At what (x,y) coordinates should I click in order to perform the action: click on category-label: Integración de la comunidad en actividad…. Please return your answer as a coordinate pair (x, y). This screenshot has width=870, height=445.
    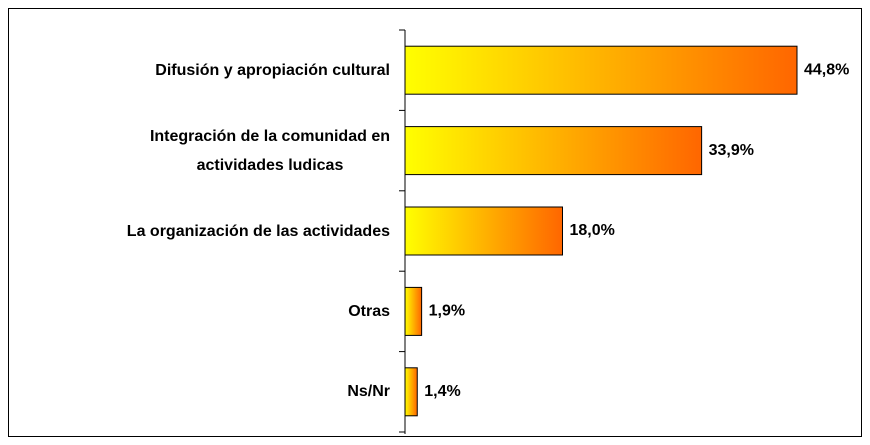
    Looking at the image, I should click on (195, 151).